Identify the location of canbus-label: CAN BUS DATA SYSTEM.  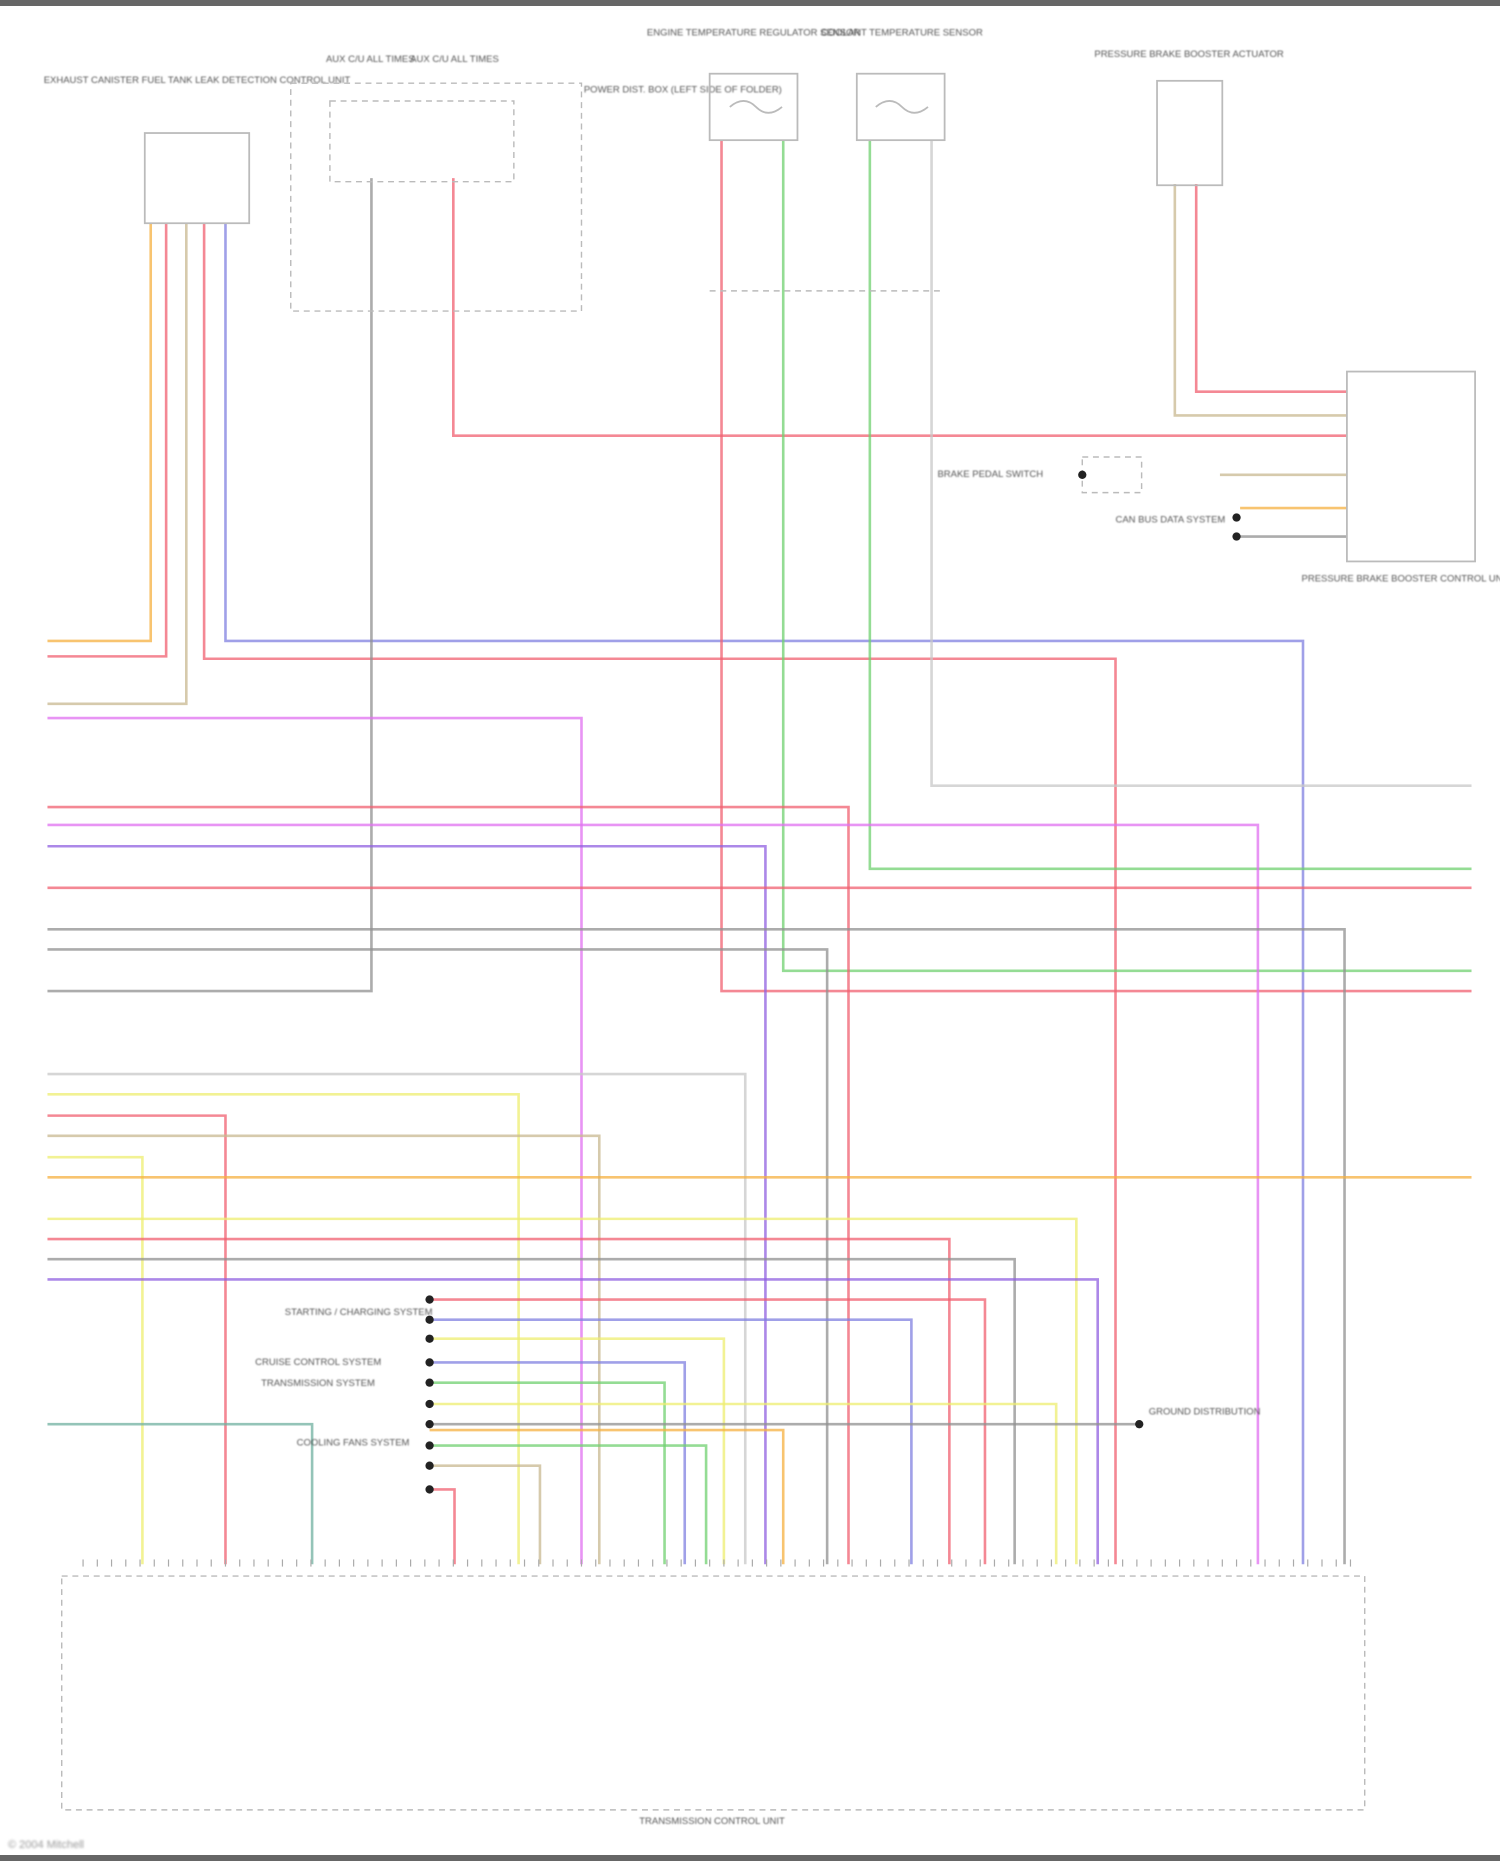
(1171, 519).